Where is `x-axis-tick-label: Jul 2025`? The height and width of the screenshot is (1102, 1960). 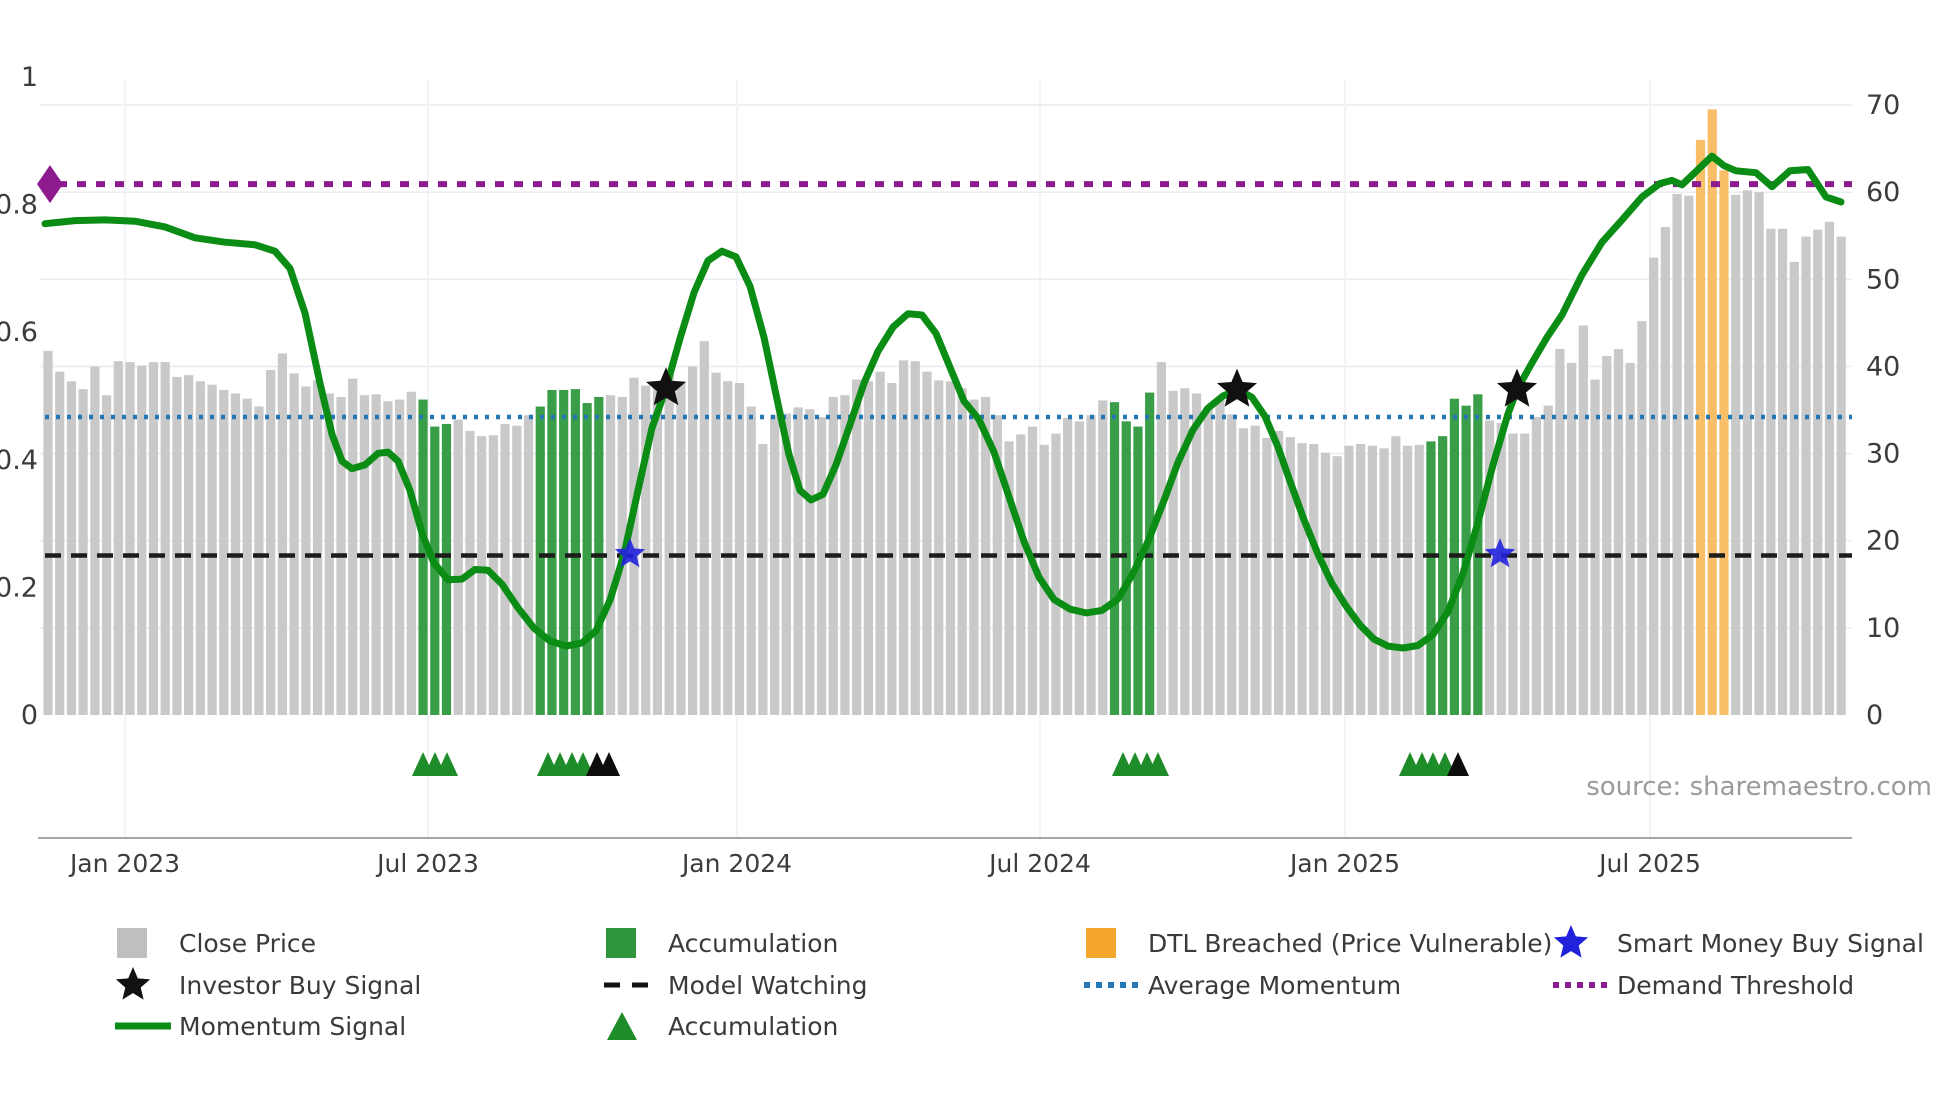
x-axis-tick-label: Jul 2025 is located at coordinates (1649, 863).